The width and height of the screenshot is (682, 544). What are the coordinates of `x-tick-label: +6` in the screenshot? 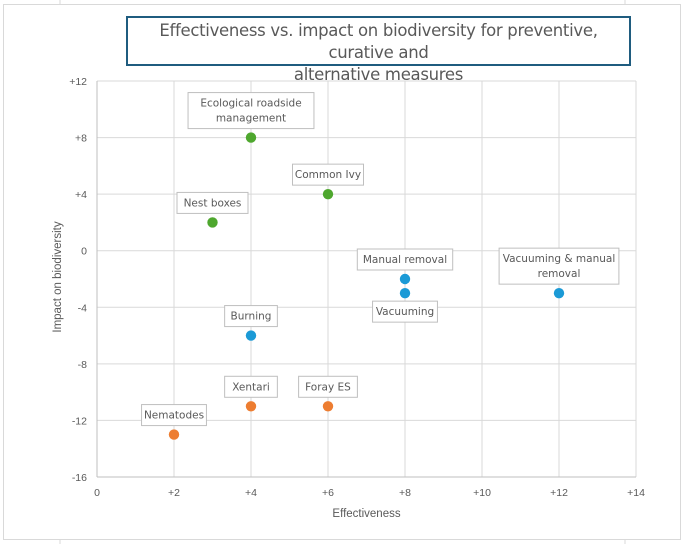 It's located at (328, 493).